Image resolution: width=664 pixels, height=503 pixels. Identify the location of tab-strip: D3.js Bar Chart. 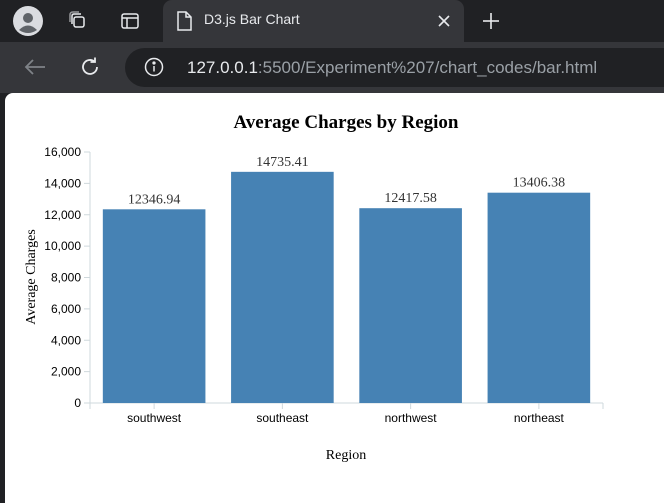
(332, 21).